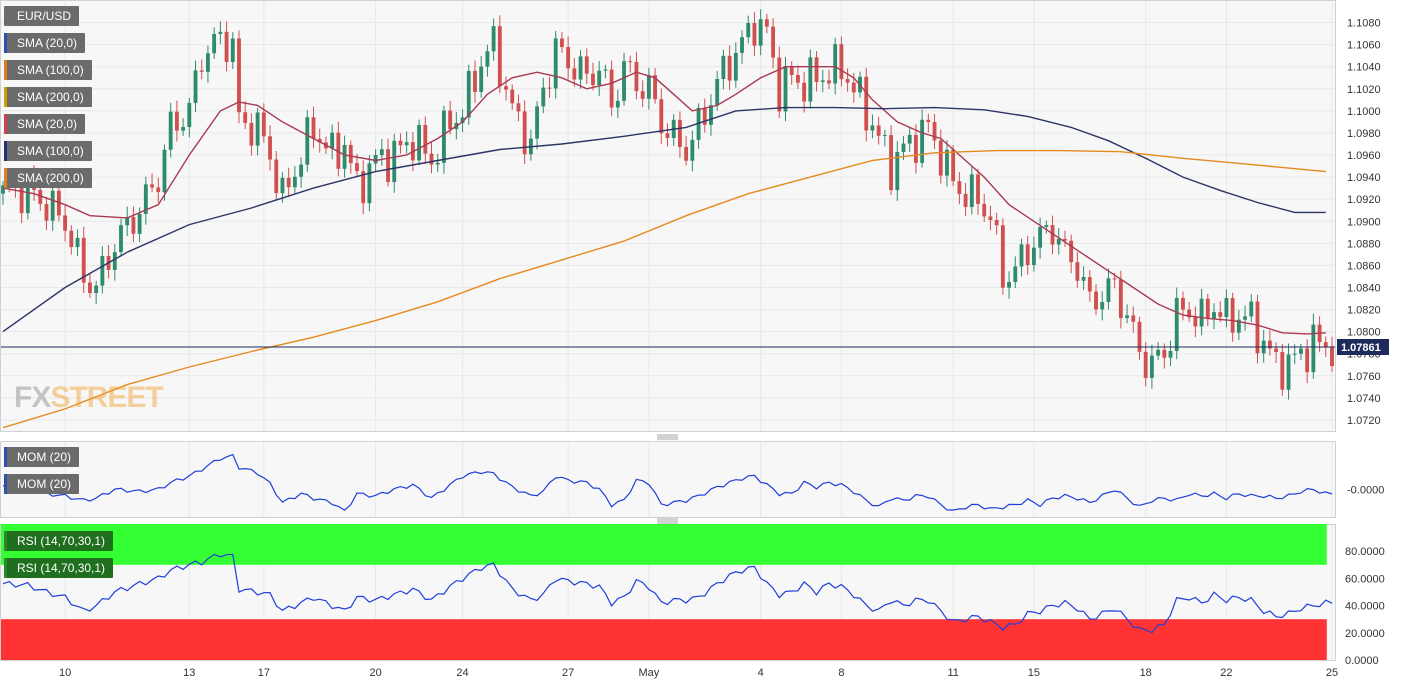  Describe the element at coordinates (1364, 399) in the screenshot. I see `price-axis-tick-label: 1.0740` at that location.